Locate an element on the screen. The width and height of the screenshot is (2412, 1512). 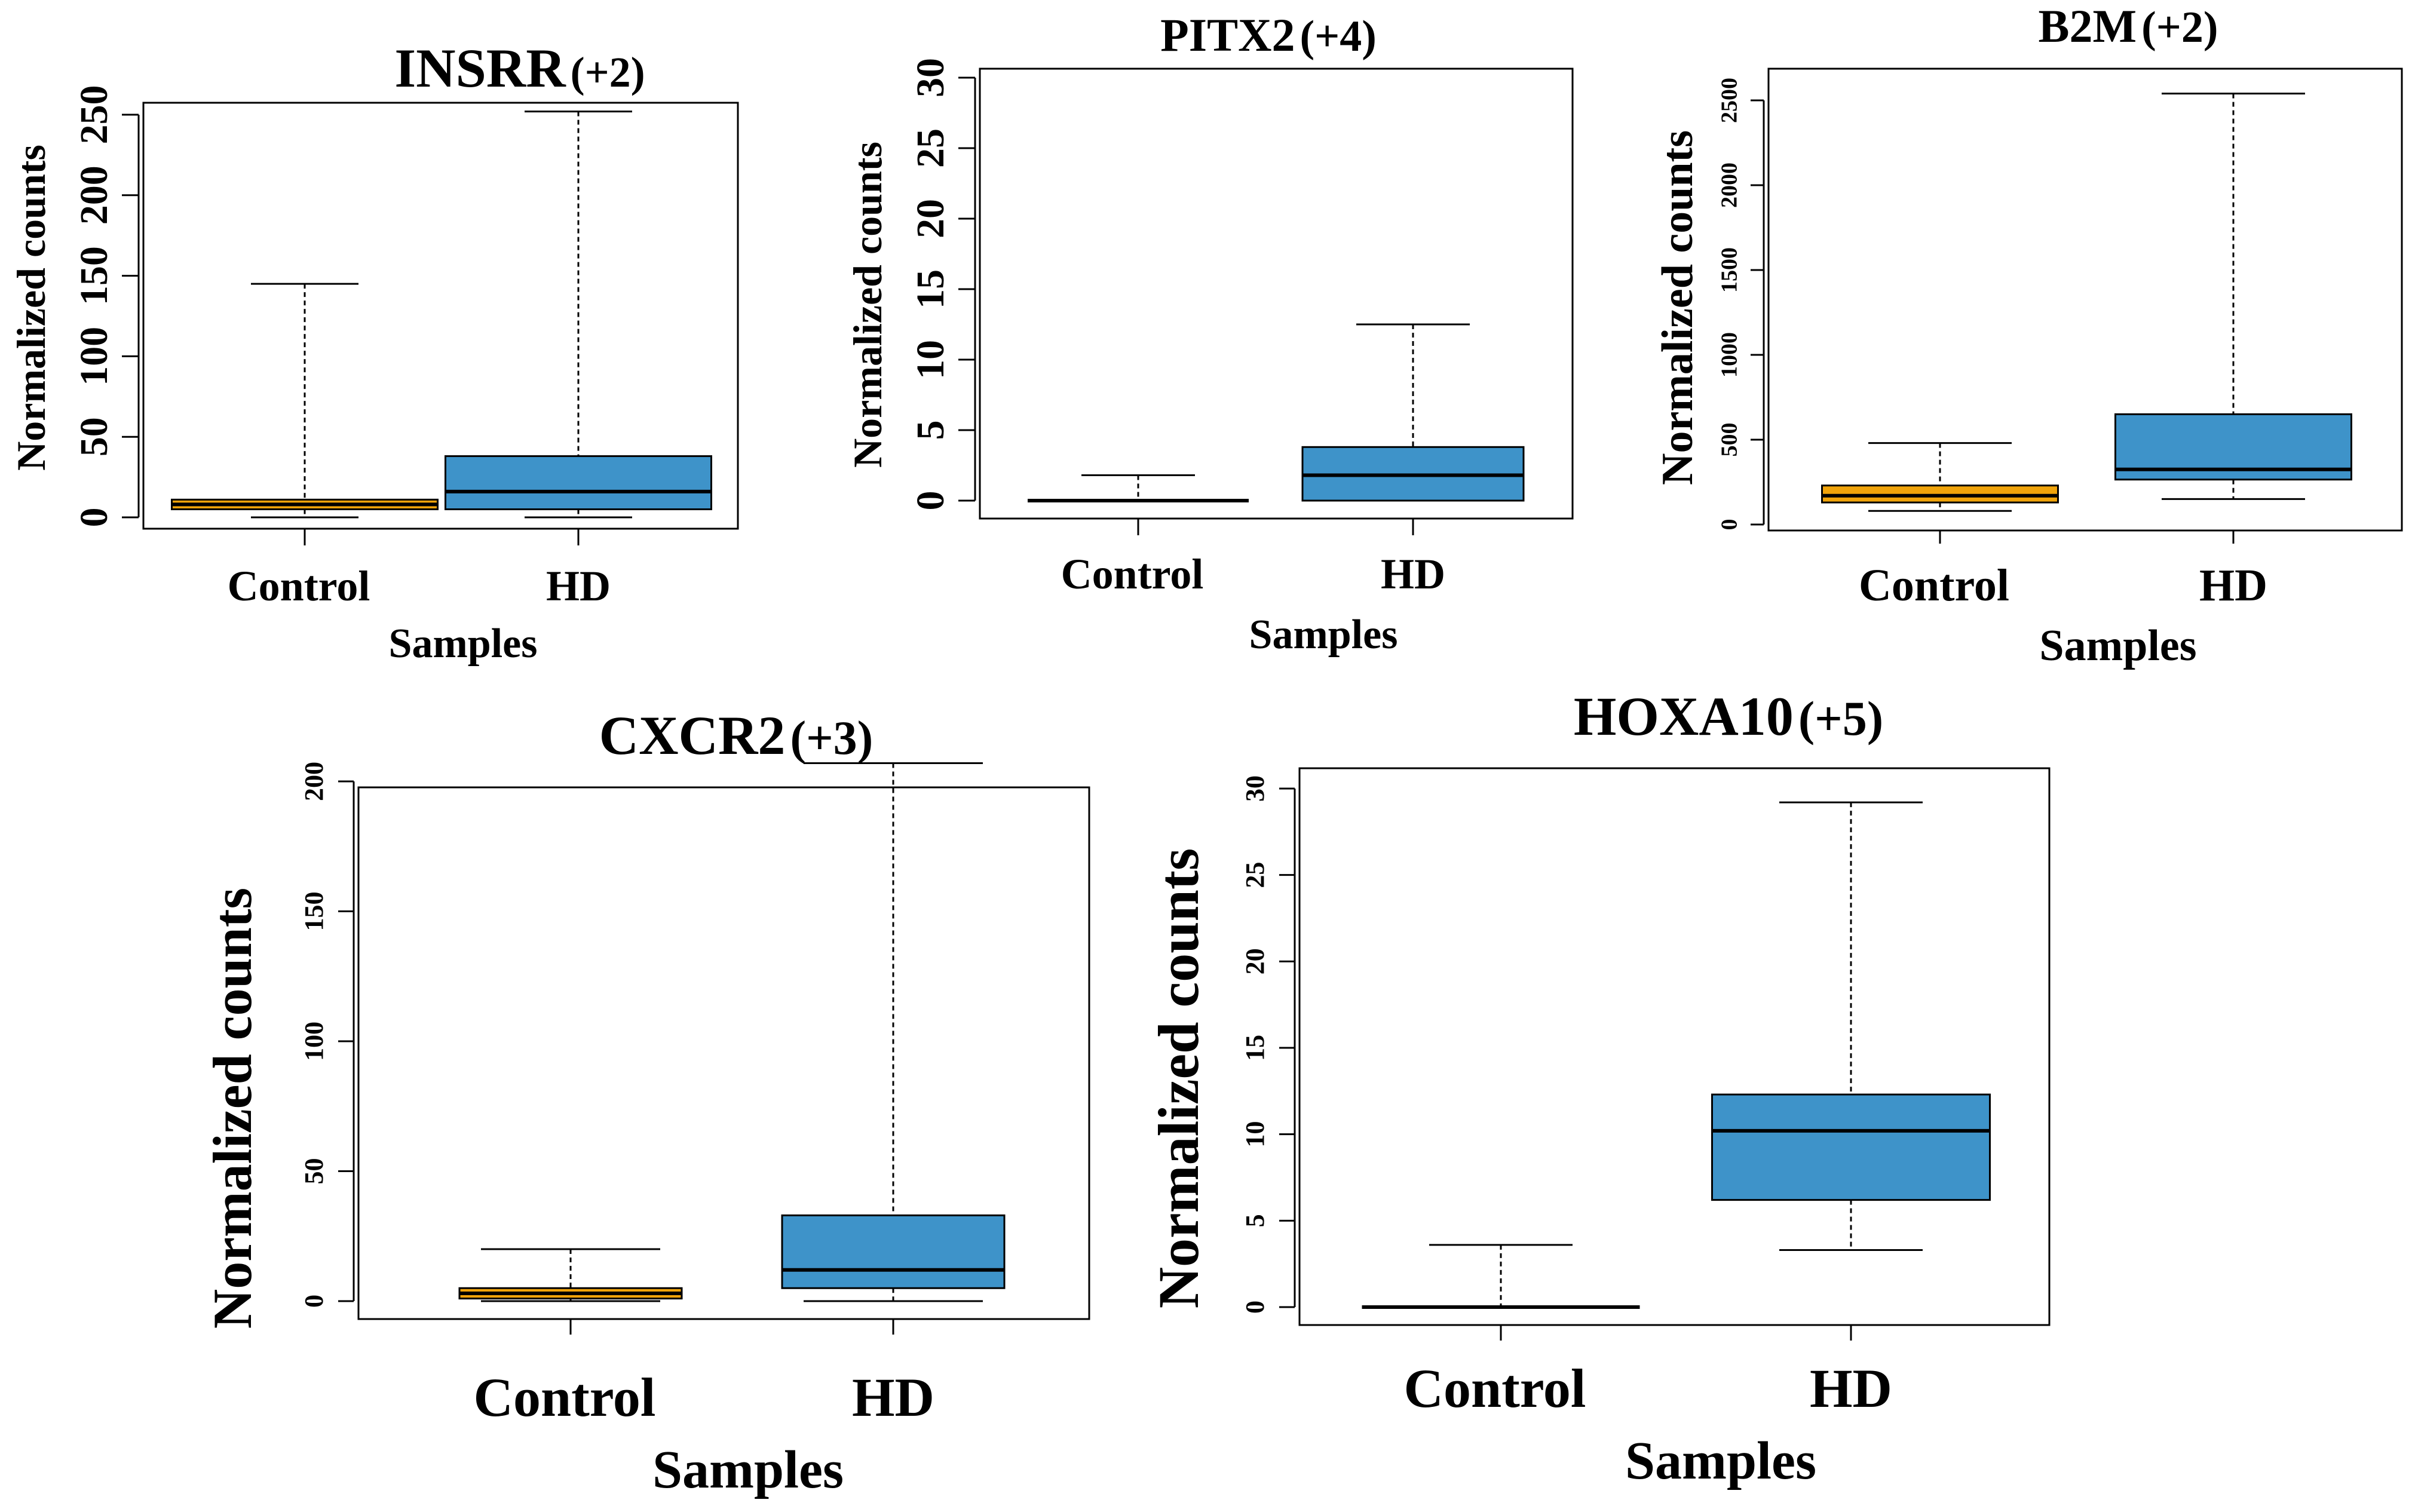
chart-title-suffix: (+4) is located at coordinates (1338, 36).